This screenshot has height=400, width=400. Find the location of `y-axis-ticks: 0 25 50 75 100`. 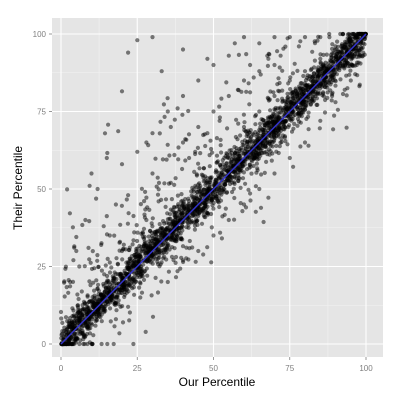

y-axis-ticks: 0 25 50 75 100 is located at coordinates (42, 189).